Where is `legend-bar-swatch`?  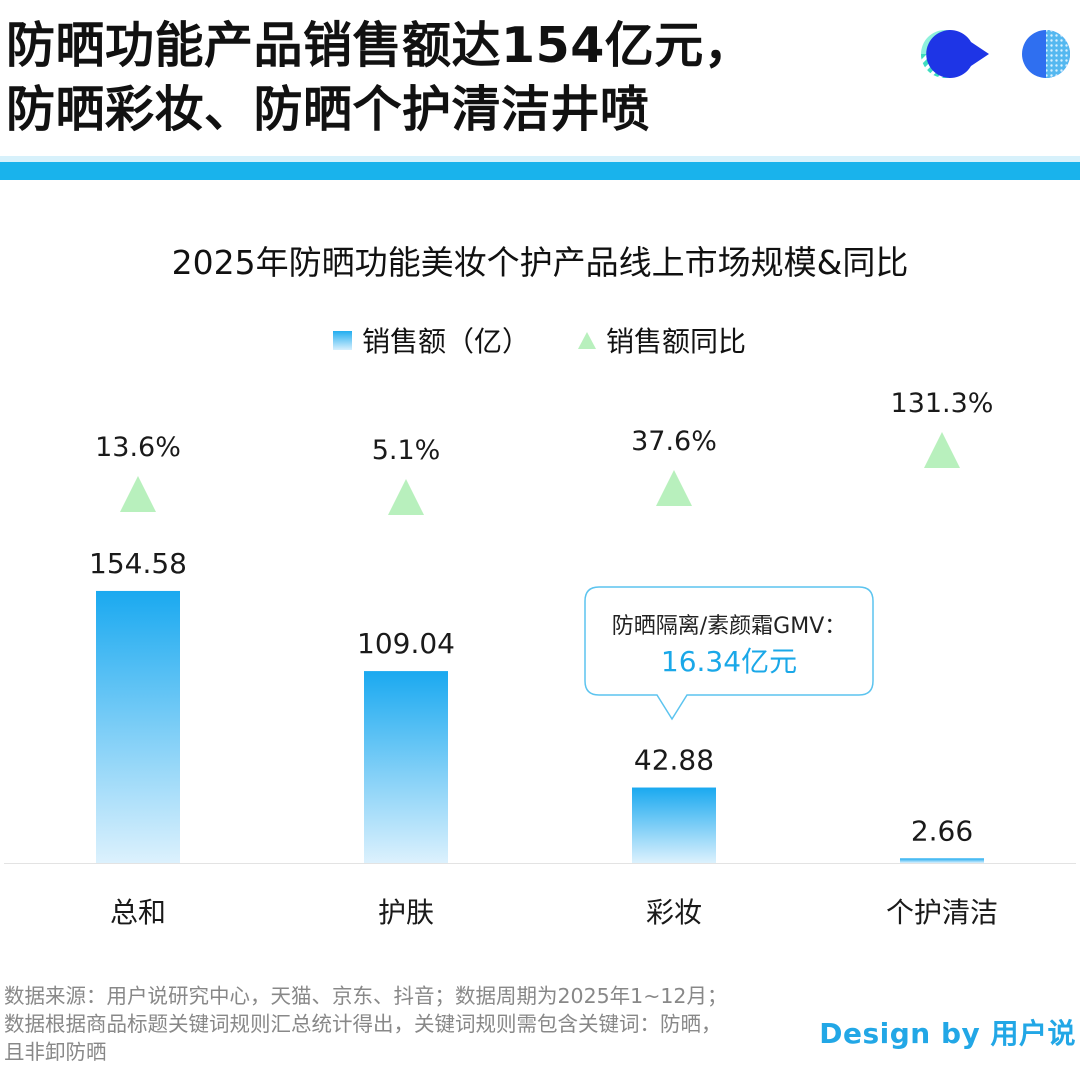 legend-bar-swatch is located at coordinates (342, 340).